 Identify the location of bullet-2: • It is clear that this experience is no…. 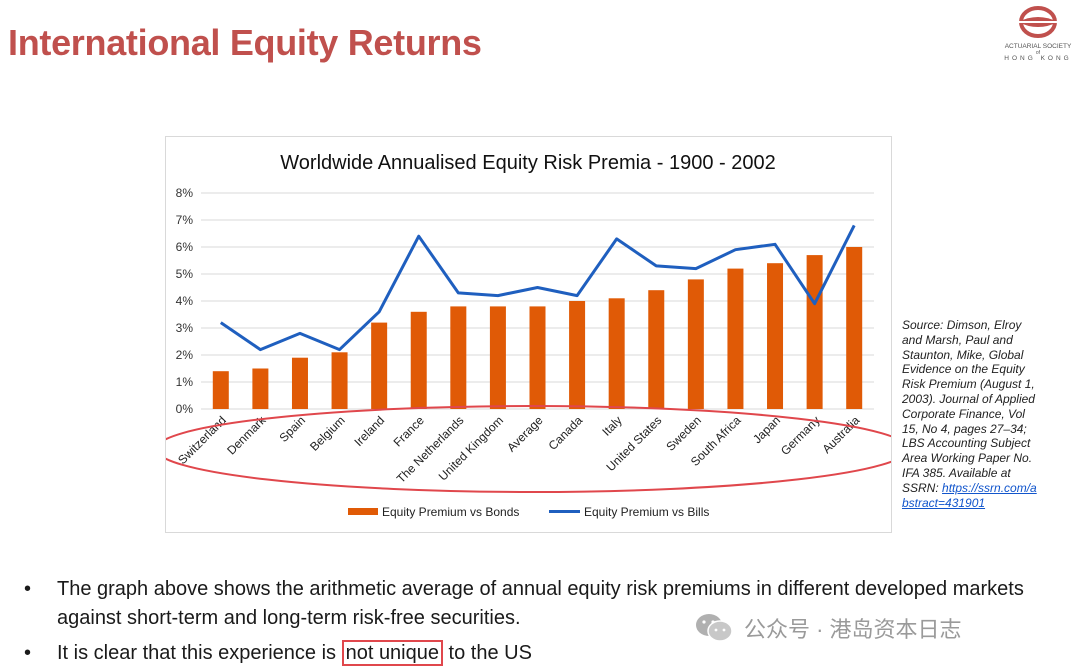
(278, 653).